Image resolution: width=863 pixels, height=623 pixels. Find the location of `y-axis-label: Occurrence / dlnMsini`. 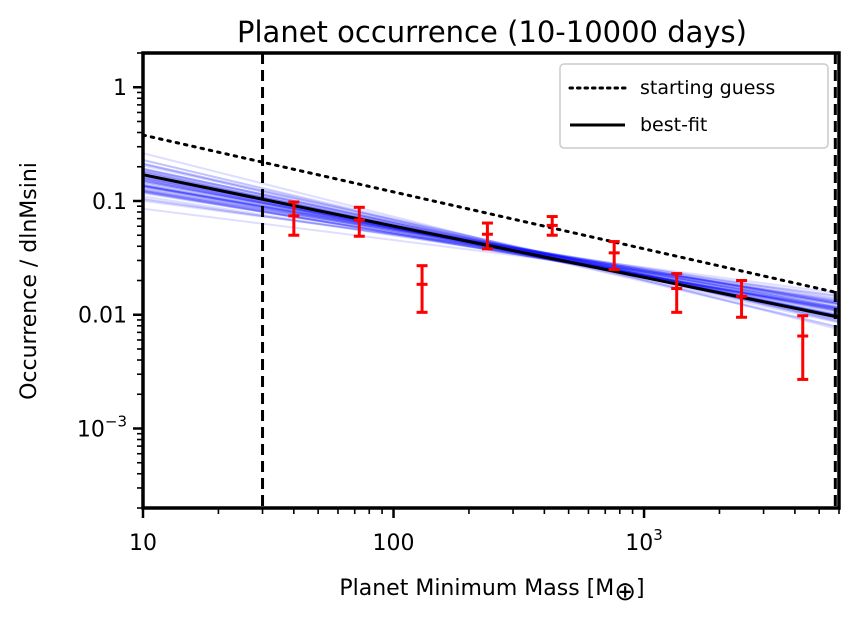

y-axis-label: Occurrence / dlnMsini is located at coordinates (29, 281).